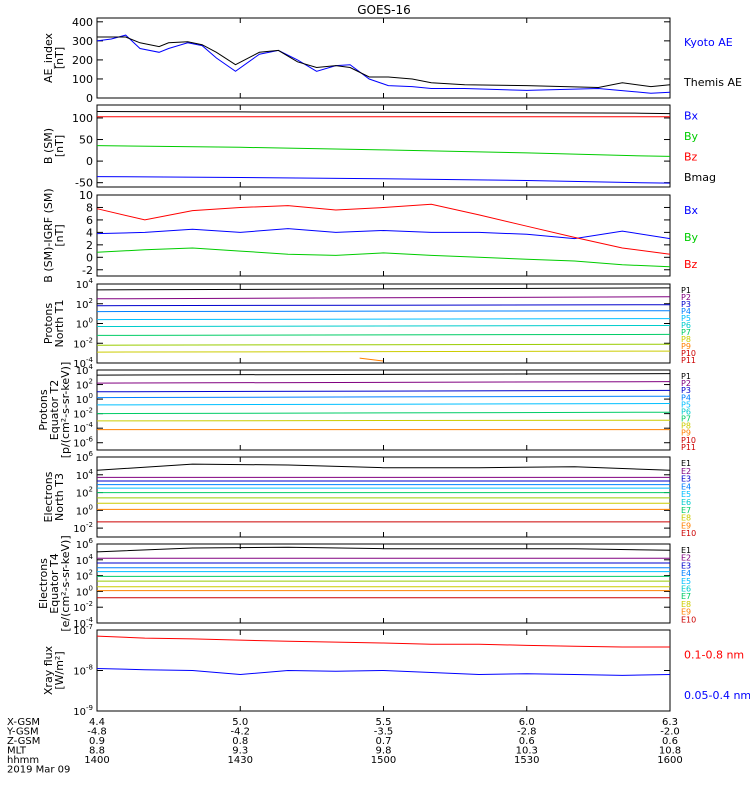 This screenshot has height=800, width=750. I want to click on y-tick-label: 300, so click(82, 41).